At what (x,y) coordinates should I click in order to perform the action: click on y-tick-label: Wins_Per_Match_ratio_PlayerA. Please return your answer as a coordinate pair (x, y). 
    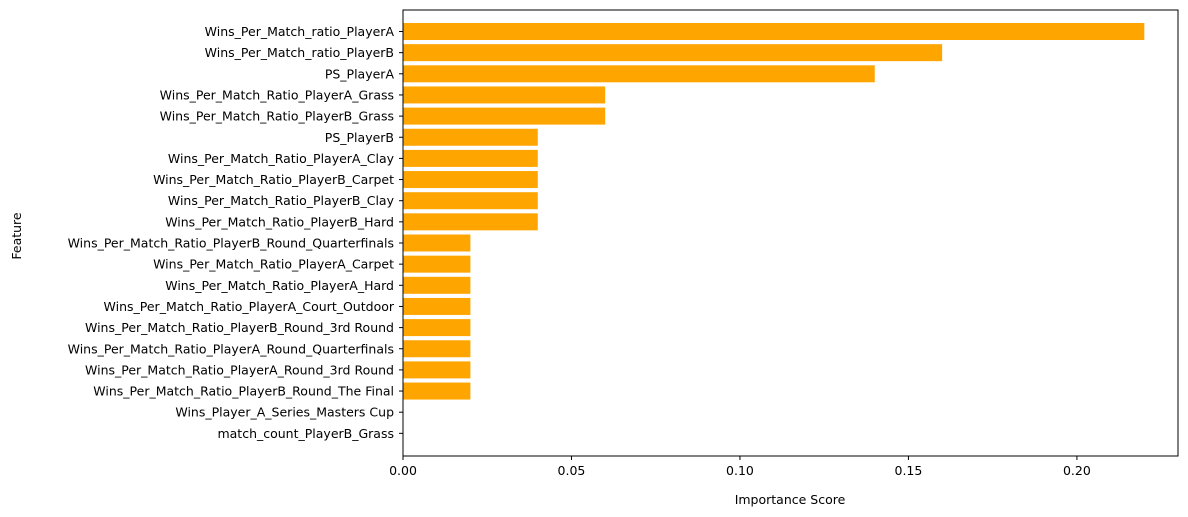
    Looking at the image, I should click on (300, 31).